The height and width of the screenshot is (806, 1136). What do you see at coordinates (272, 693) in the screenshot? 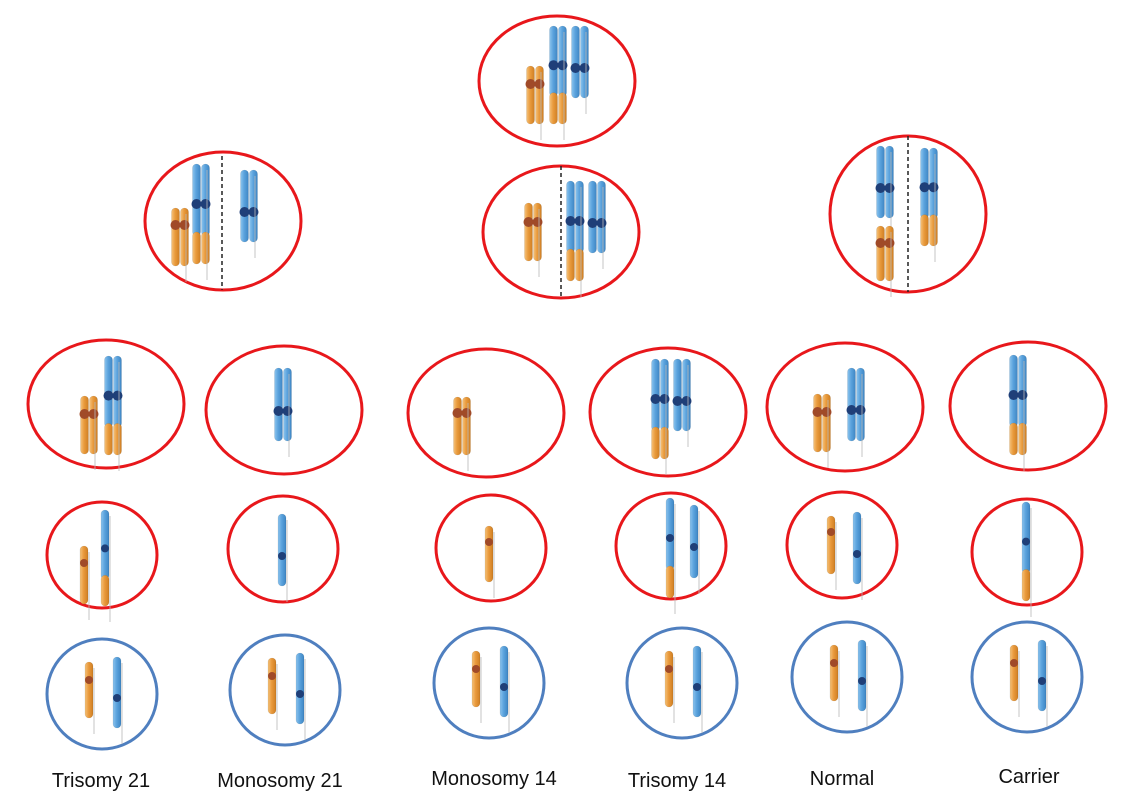
I see `z2-chr21` at bounding box center [272, 693].